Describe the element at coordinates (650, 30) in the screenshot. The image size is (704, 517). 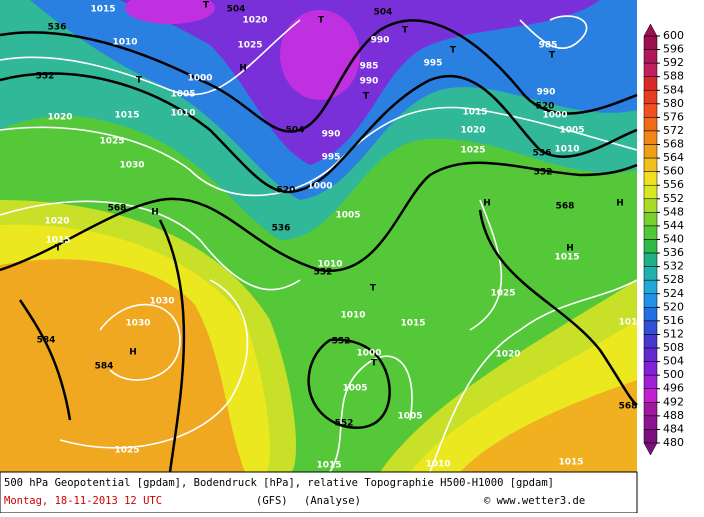
I see `colorbar-cap` at that location.